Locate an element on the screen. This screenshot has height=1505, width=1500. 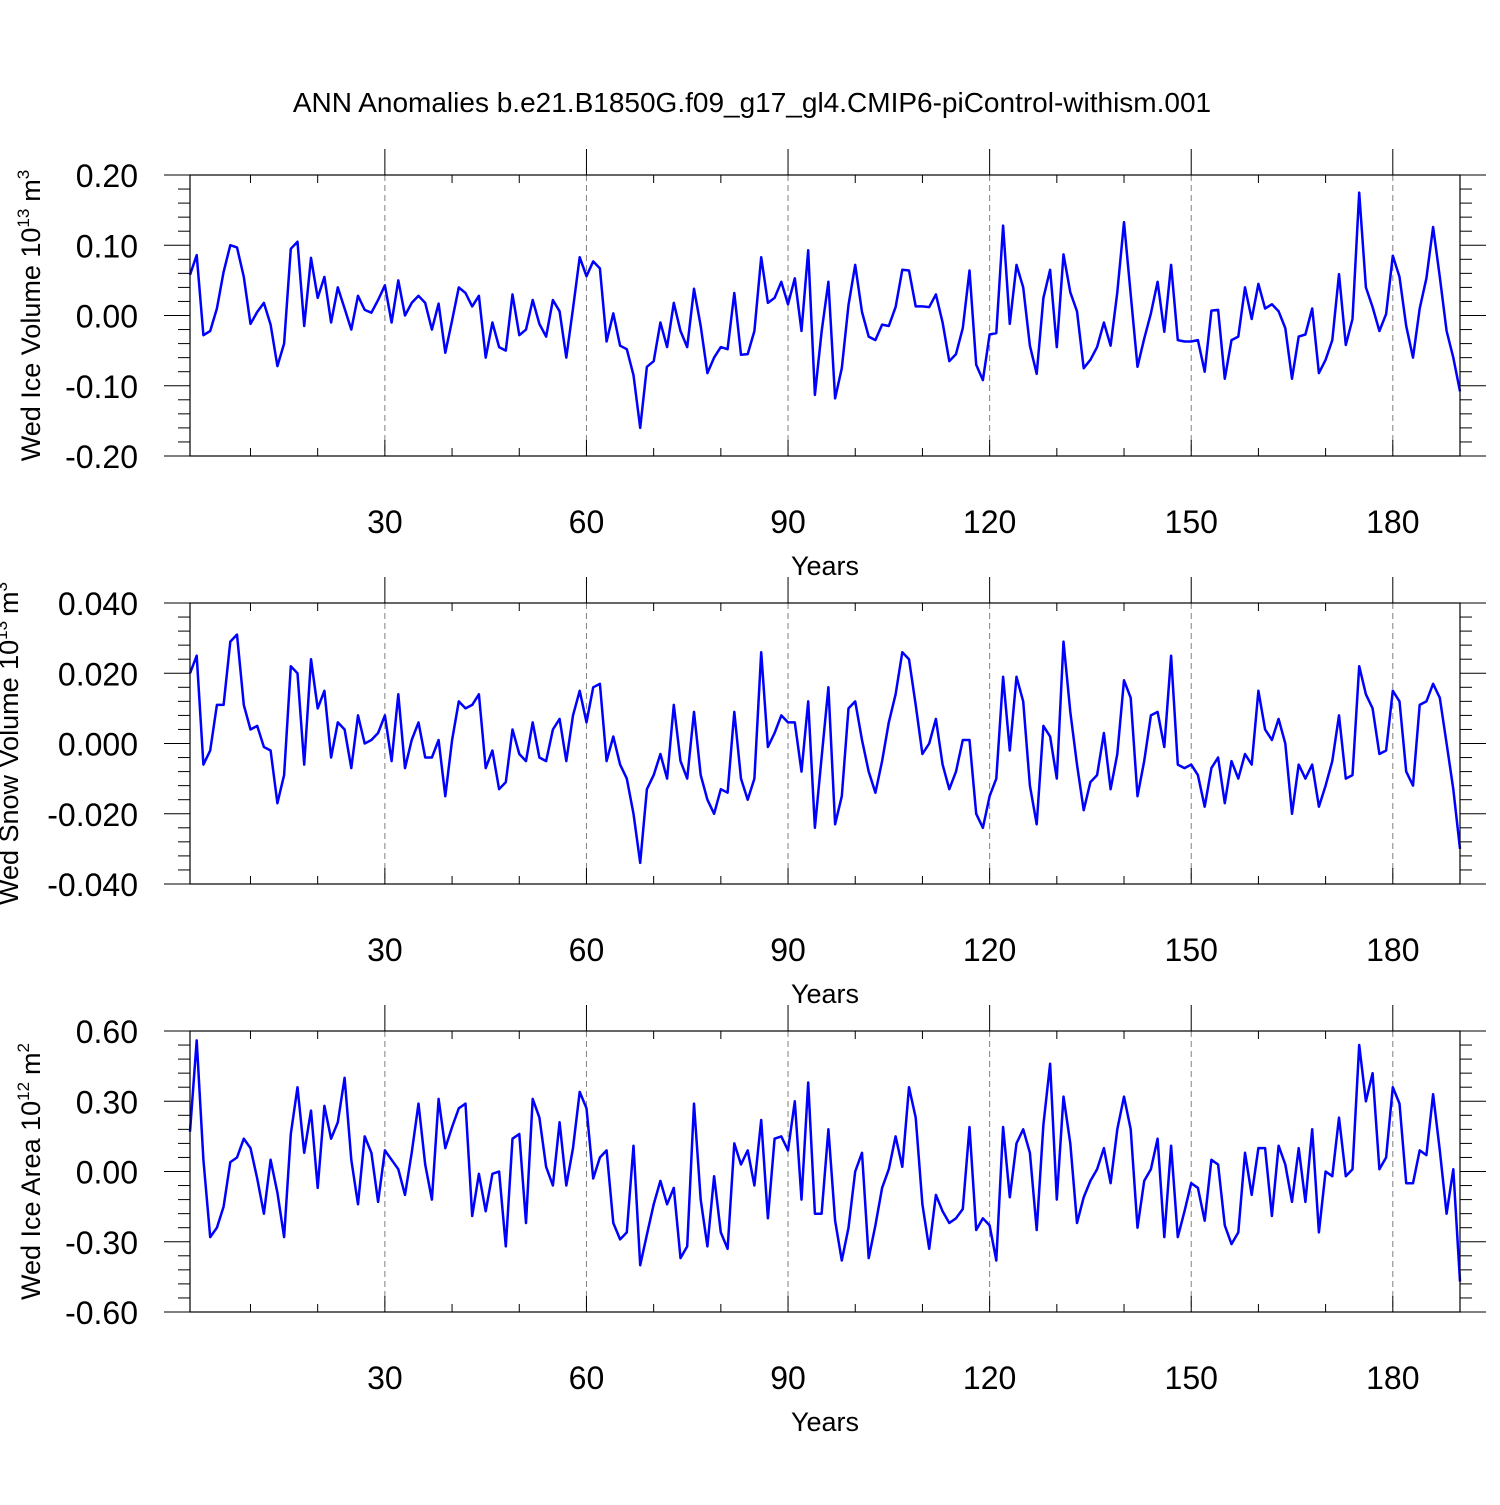
y-tick-label: -0.10 is located at coordinates (101, 387).